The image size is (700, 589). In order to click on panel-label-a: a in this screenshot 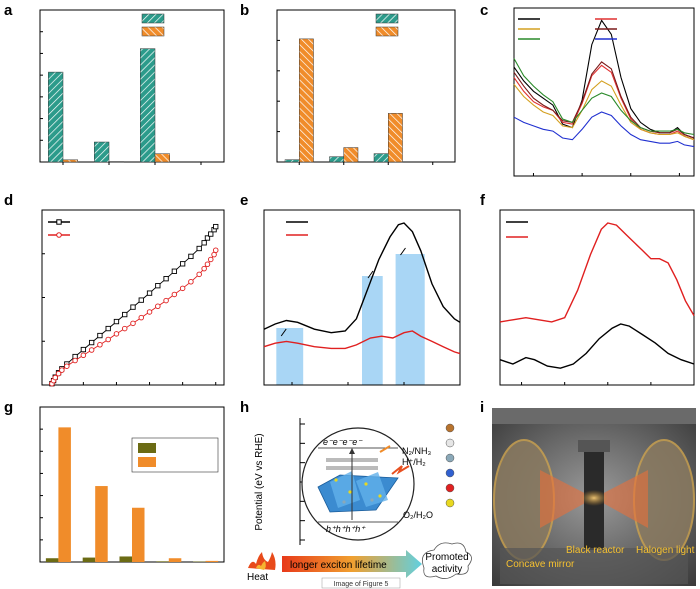, I will do `click(8, 10)`.